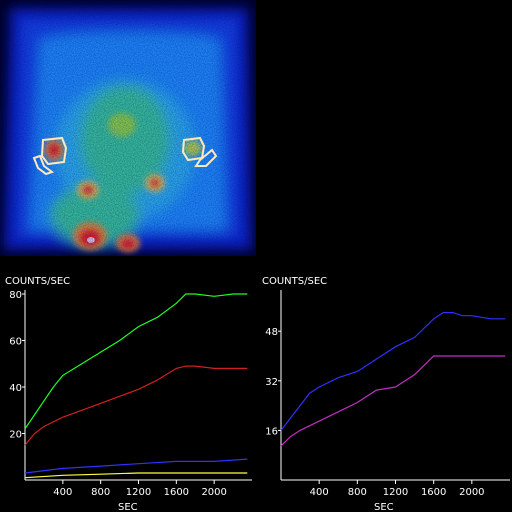 This screenshot has height=512, width=512. What do you see at coordinates (271, 382) in the screenshot?
I see `y-tick-label: 32` at bounding box center [271, 382].